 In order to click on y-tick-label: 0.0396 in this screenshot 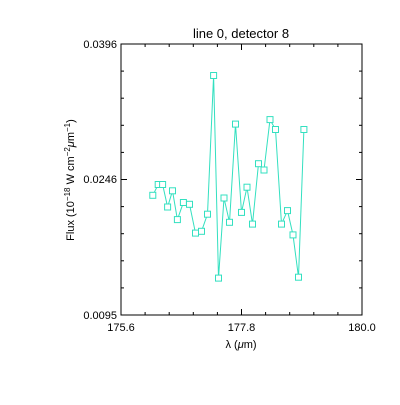, I will do `click(100, 45)`.